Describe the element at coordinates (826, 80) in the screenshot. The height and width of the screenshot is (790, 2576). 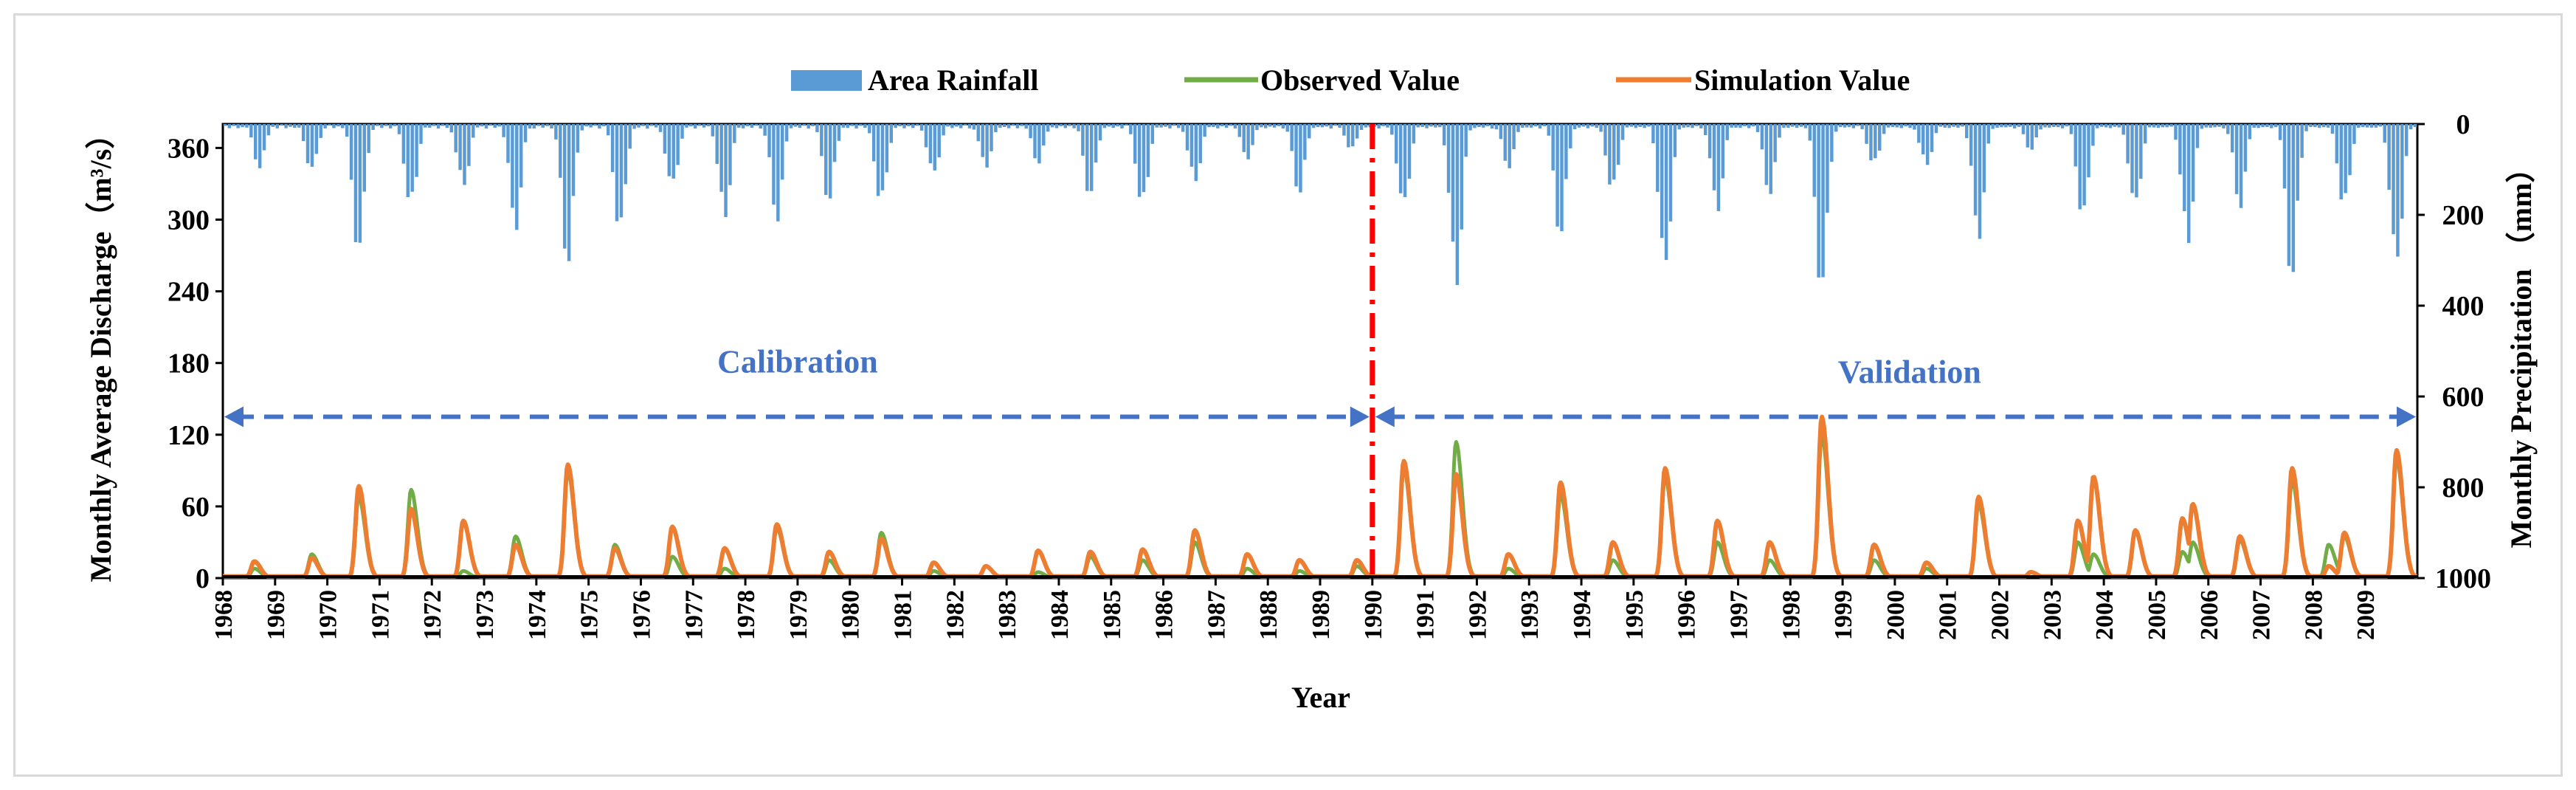
I see `legend-swatch-rainfall` at that location.